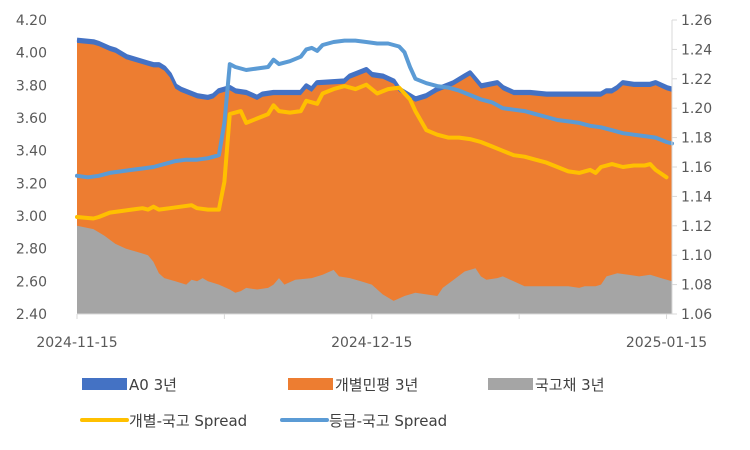 This screenshot has width=750, height=450. I want to click on left-axis-tick-label: 3.40, so click(31, 152).